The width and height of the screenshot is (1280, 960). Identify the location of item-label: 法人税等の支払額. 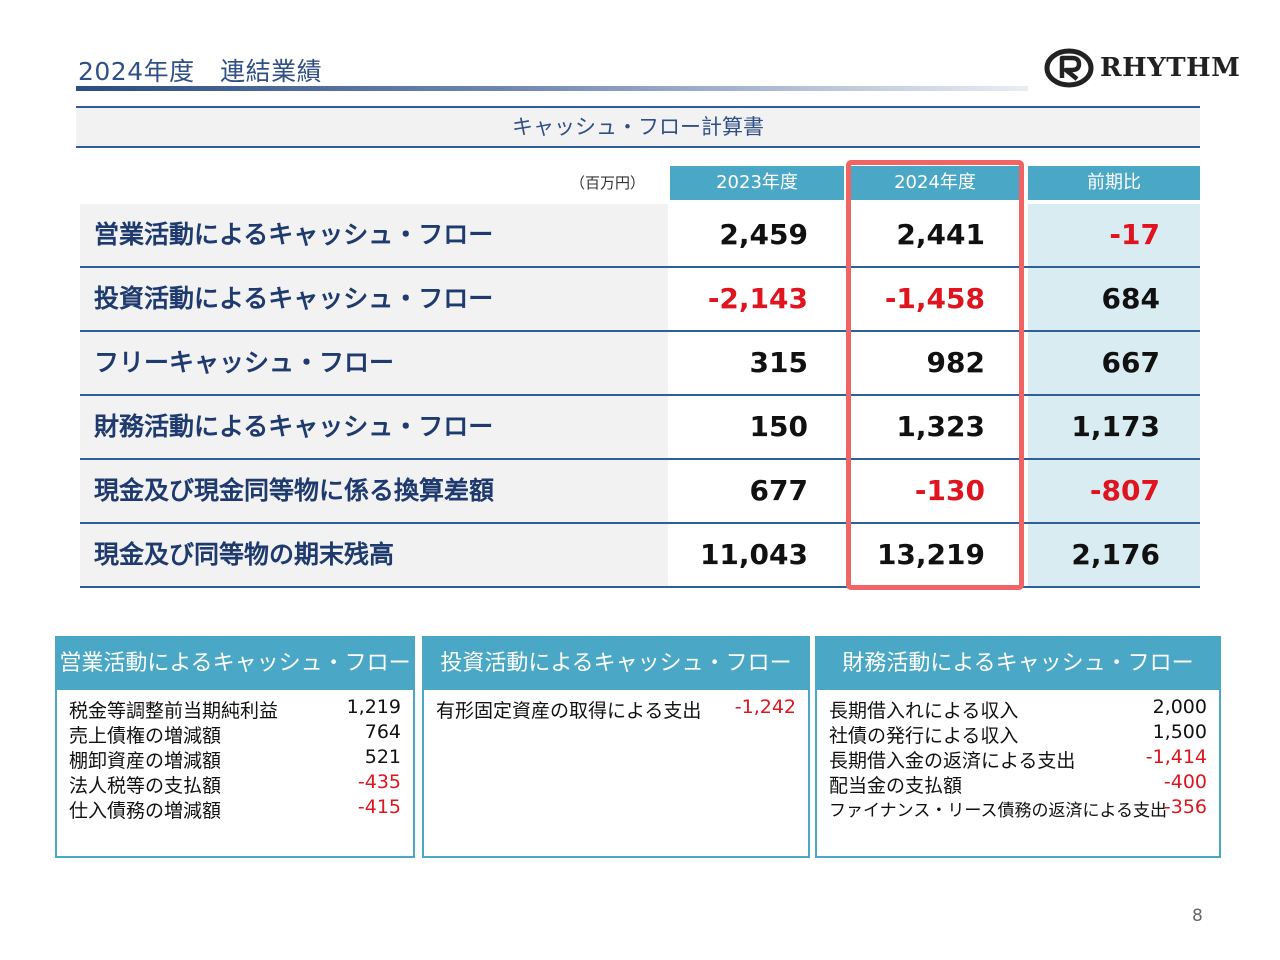
(145, 786).